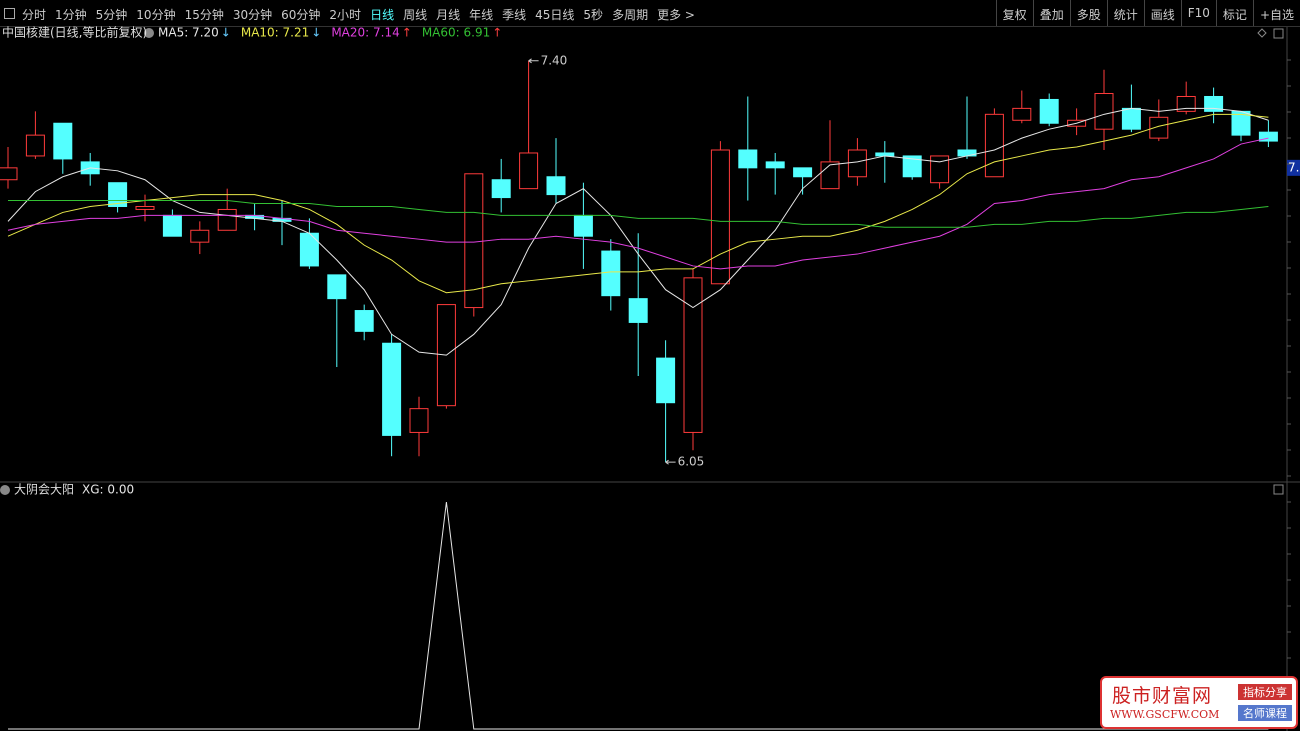 The height and width of the screenshot is (731, 1300). What do you see at coordinates (108, 490) in the screenshot?
I see `legend-entry: XG: 0.00` at bounding box center [108, 490].